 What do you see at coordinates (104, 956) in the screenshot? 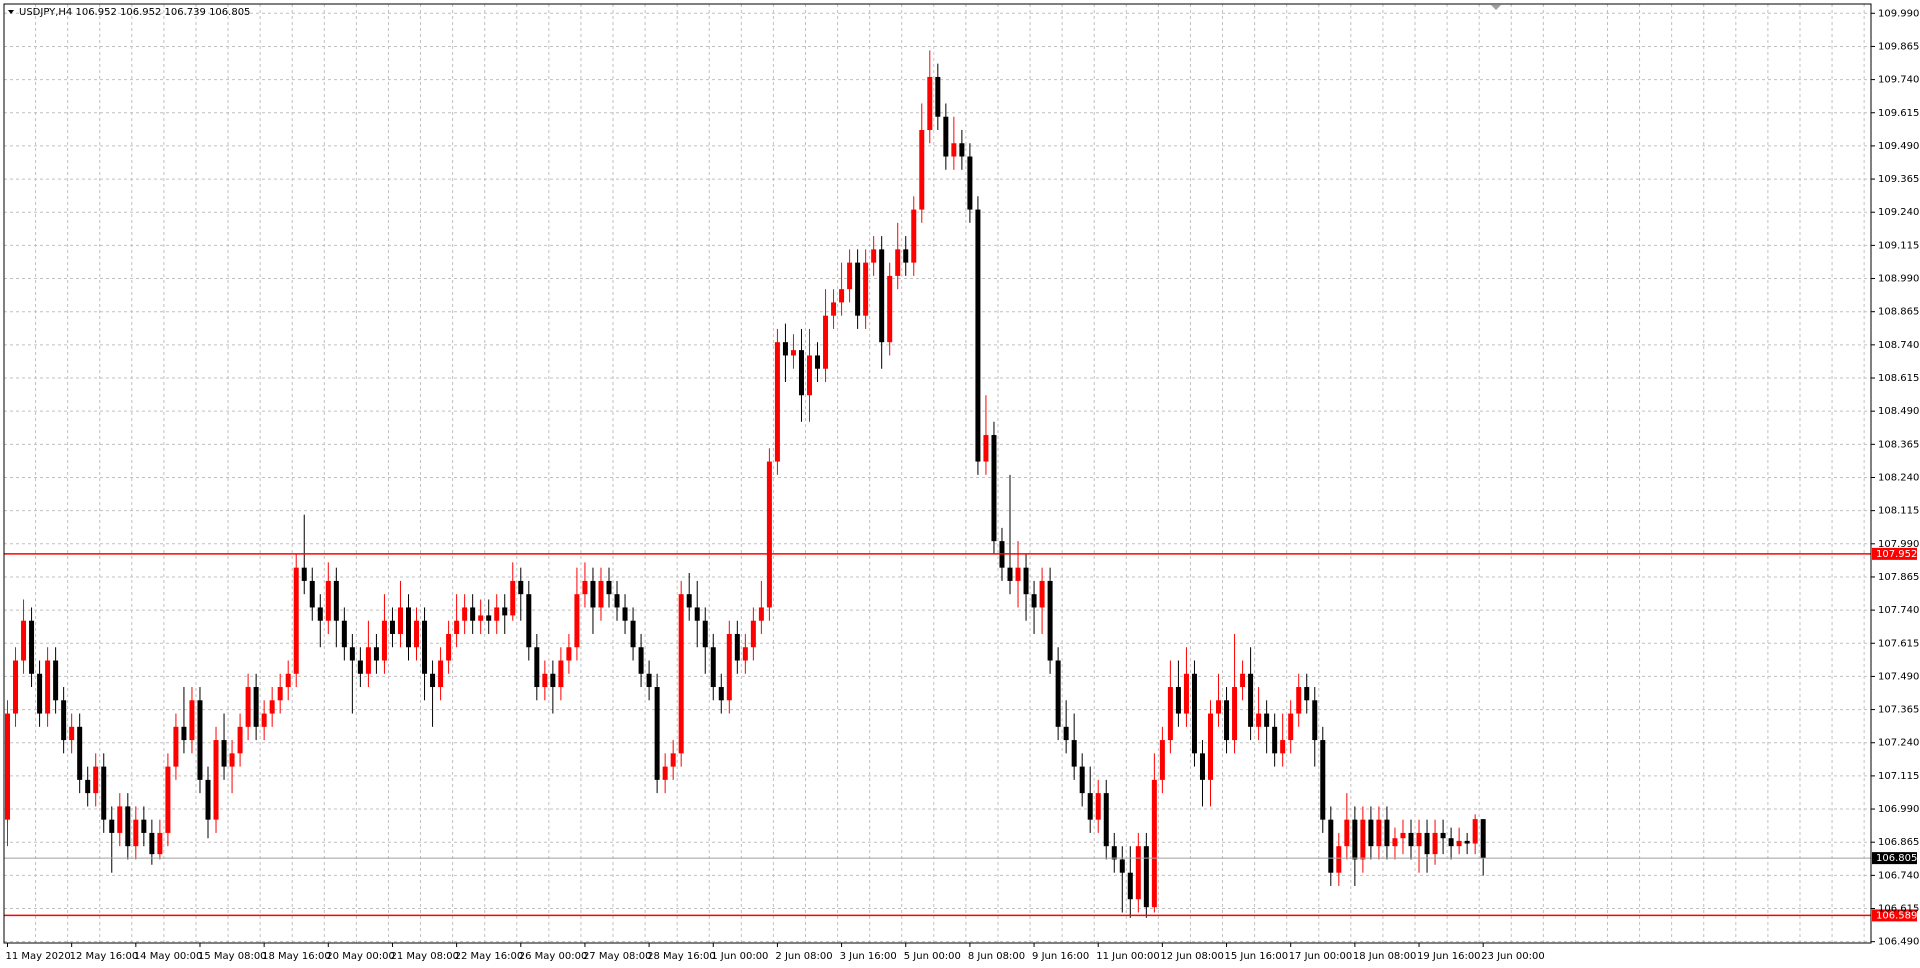
I see `x-tick-label: 12 May 16:00` at bounding box center [104, 956].